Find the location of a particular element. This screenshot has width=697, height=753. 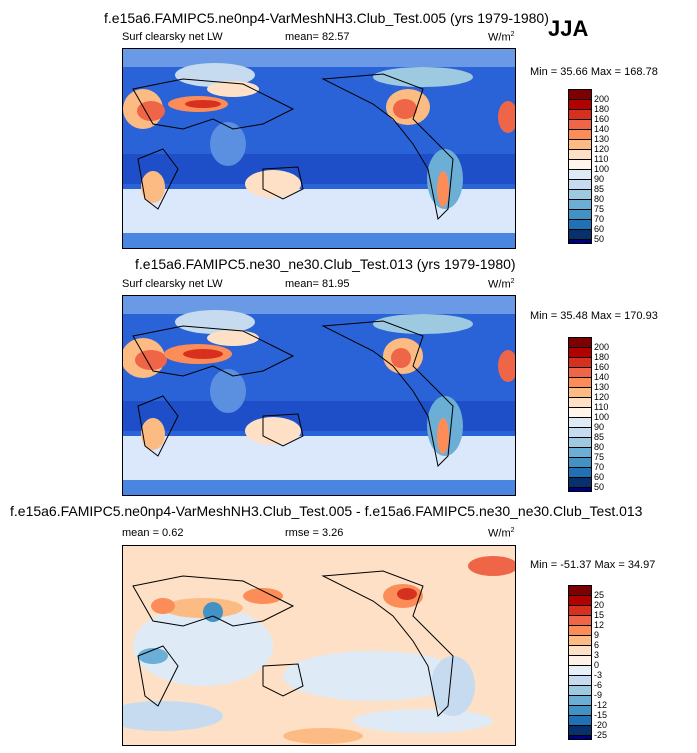

season-label: JJA is located at coordinates (568, 28).